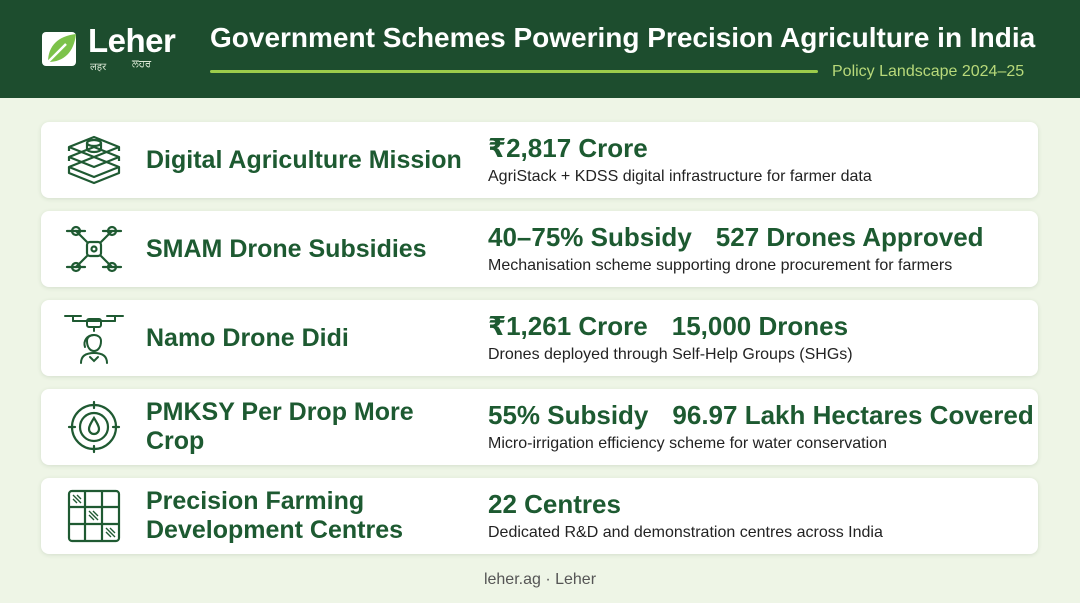 This screenshot has height=603, width=1080. I want to click on brand-logo: Leher लहर ਲਹਰ, so click(115, 47).